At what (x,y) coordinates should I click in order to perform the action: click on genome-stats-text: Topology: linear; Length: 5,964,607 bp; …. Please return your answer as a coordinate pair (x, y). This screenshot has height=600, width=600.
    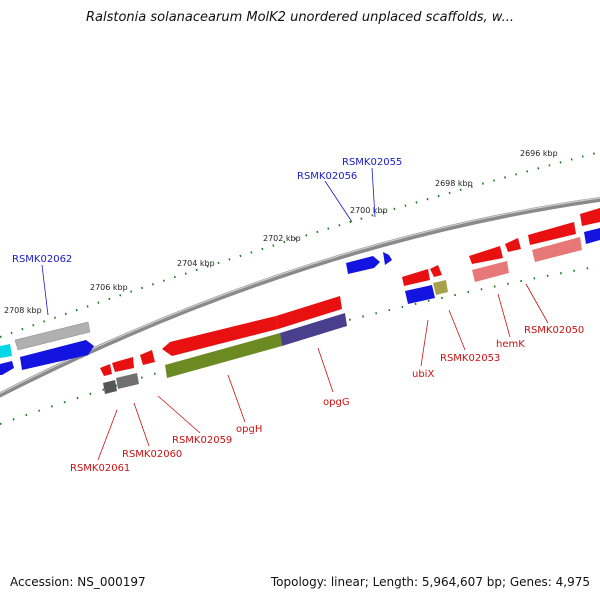
    Looking at the image, I should click on (430, 582).